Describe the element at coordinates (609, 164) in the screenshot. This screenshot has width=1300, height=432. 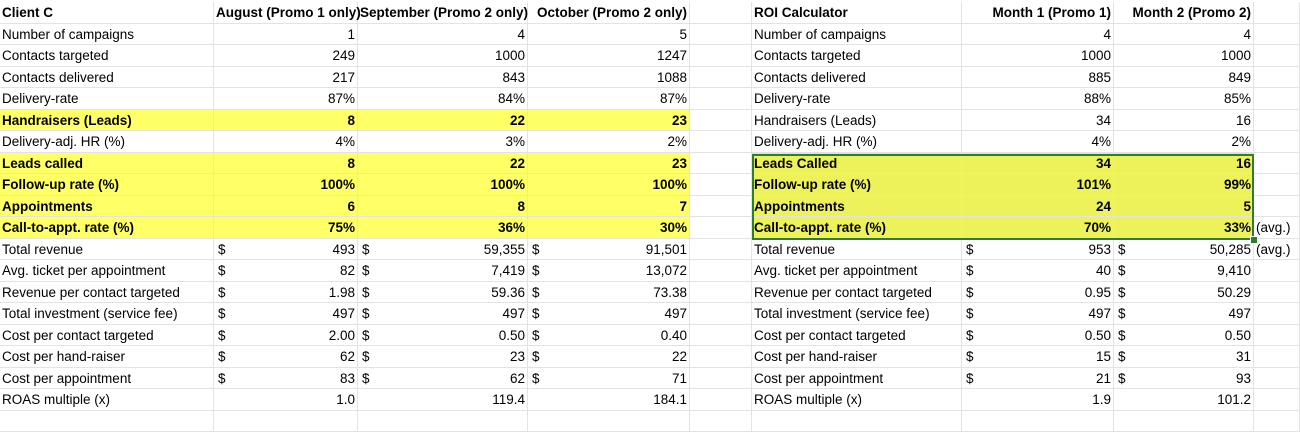
I see `left-row-value: 23` at that location.